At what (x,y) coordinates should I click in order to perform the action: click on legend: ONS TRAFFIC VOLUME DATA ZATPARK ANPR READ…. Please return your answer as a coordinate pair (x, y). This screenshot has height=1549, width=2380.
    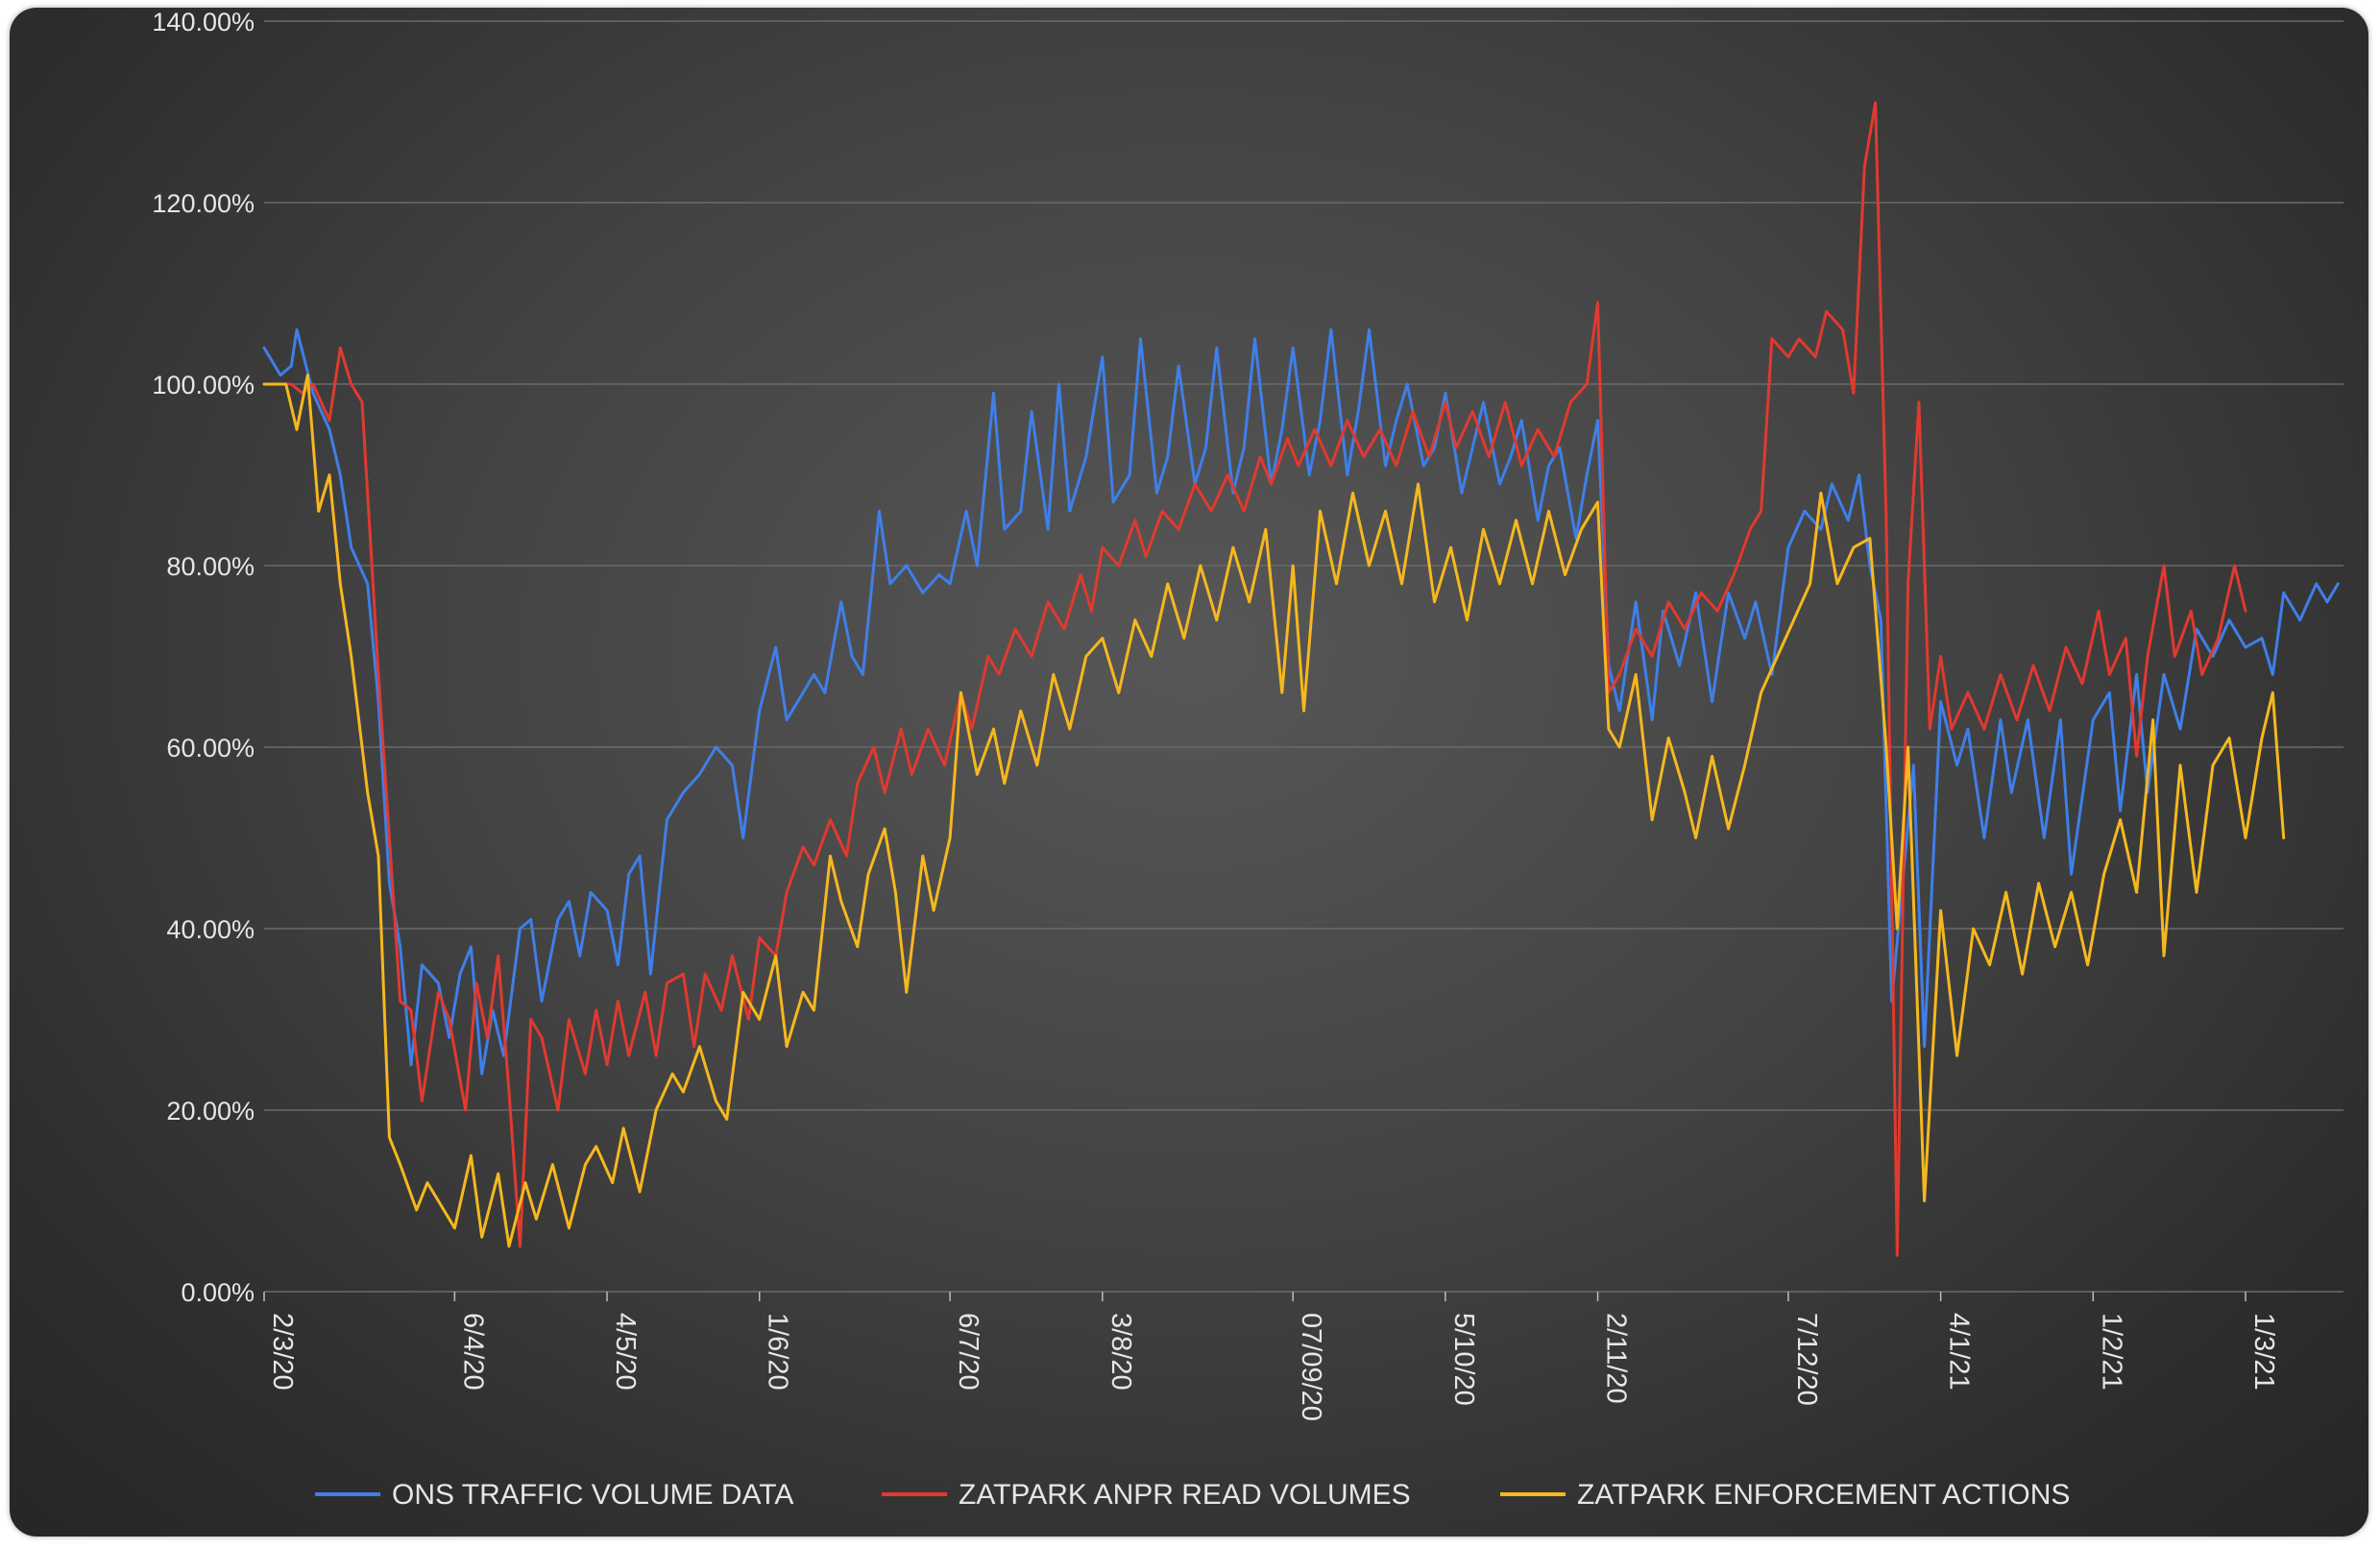
    Looking at the image, I should click on (1193, 1495).